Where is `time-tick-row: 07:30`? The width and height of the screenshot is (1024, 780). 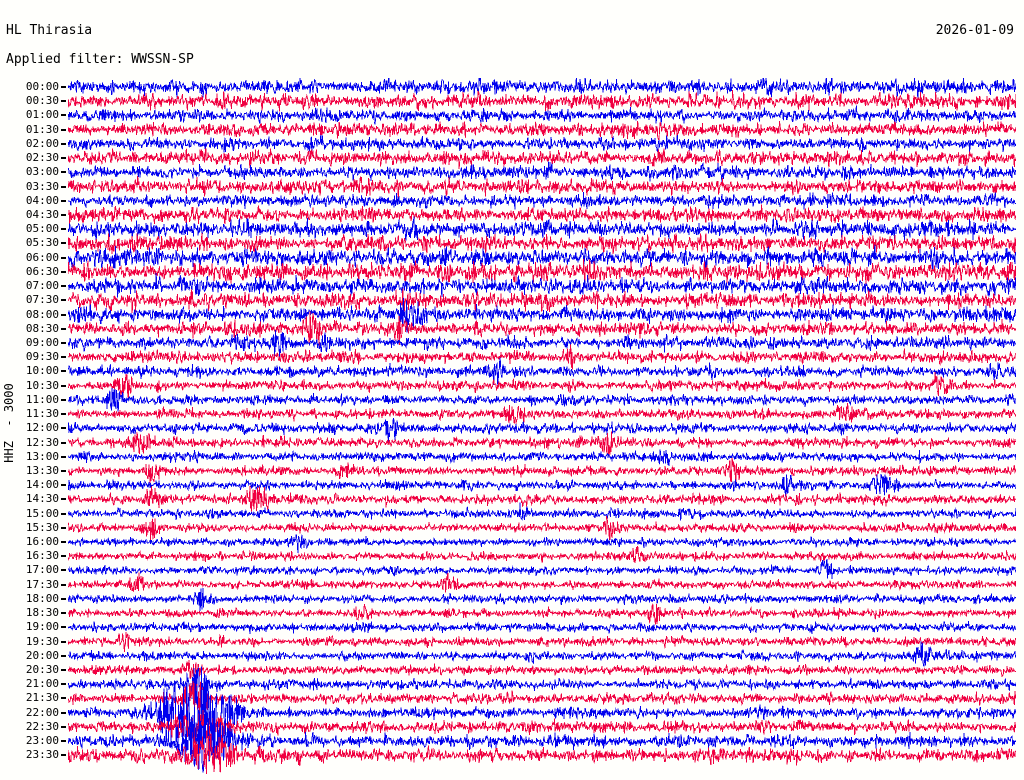
time-tick-row: 07:30 is located at coordinates (35, 300).